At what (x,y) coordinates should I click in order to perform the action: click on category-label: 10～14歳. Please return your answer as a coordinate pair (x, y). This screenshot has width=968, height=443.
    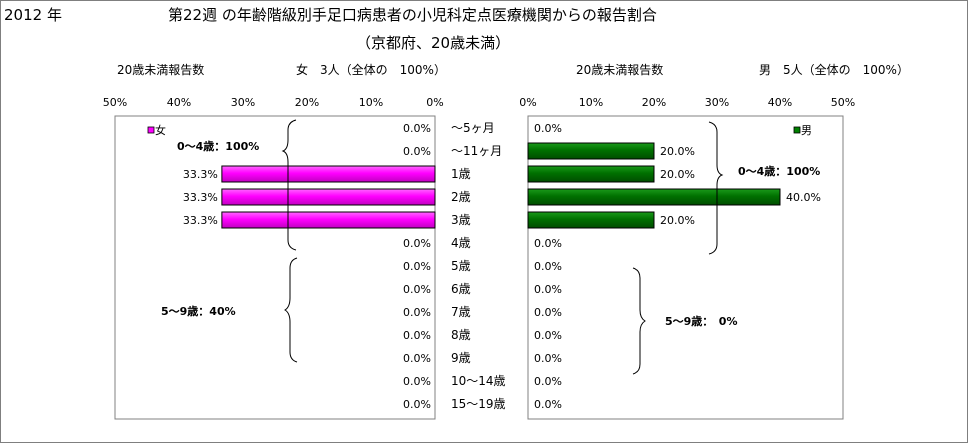
    Looking at the image, I should click on (478, 381).